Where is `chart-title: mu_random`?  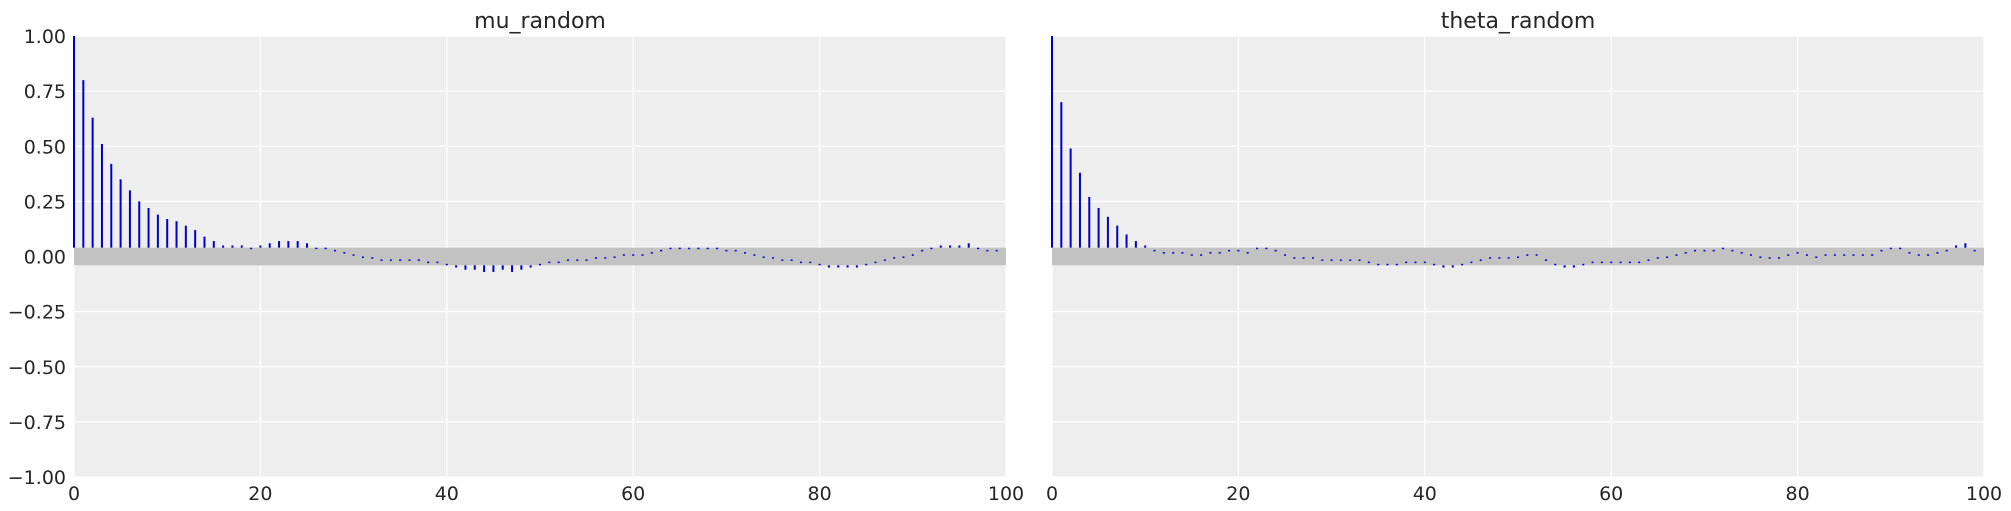 chart-title: mu_random is located at coordinates (540, 21).